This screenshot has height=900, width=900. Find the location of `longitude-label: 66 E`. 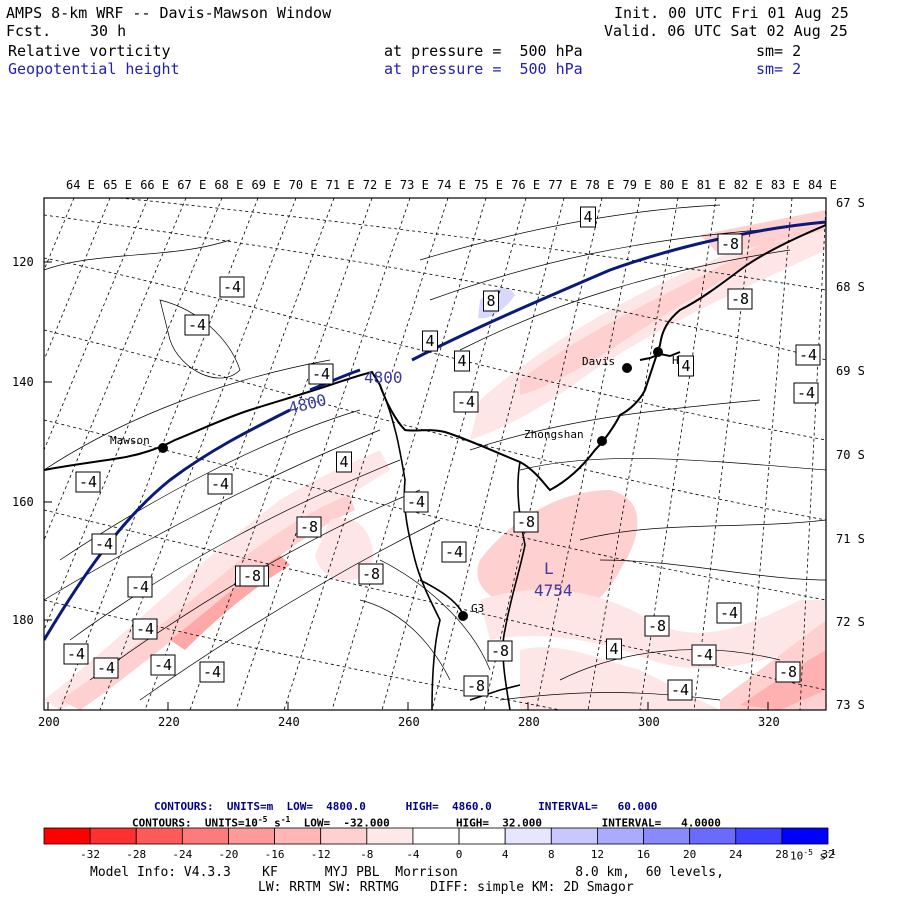

longitude-label: 66 E is located at coordinates (154, 185).